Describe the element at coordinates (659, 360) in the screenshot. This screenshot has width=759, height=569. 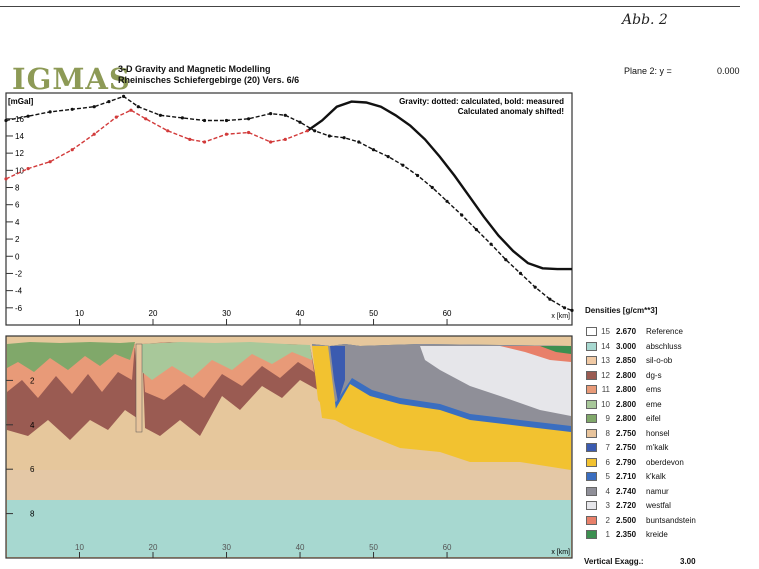
I see `legend-layer-name: sil-o-ob` at that location.